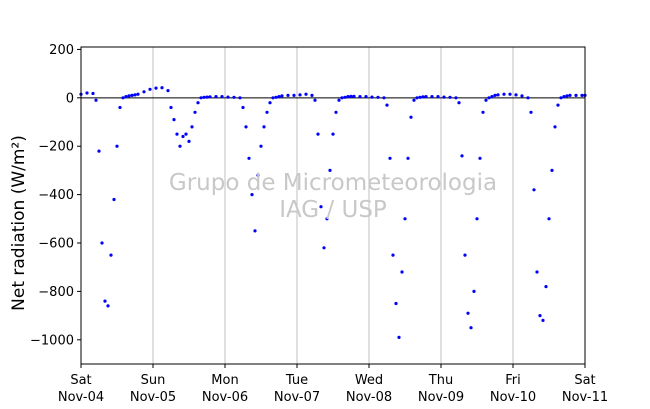 The height and width of the screenshot is (409, 650). What do you see at coordinates (440, 380) in the screenshot?
I see `x-tick-label-day: Thu` at bounding box center [440, 380].